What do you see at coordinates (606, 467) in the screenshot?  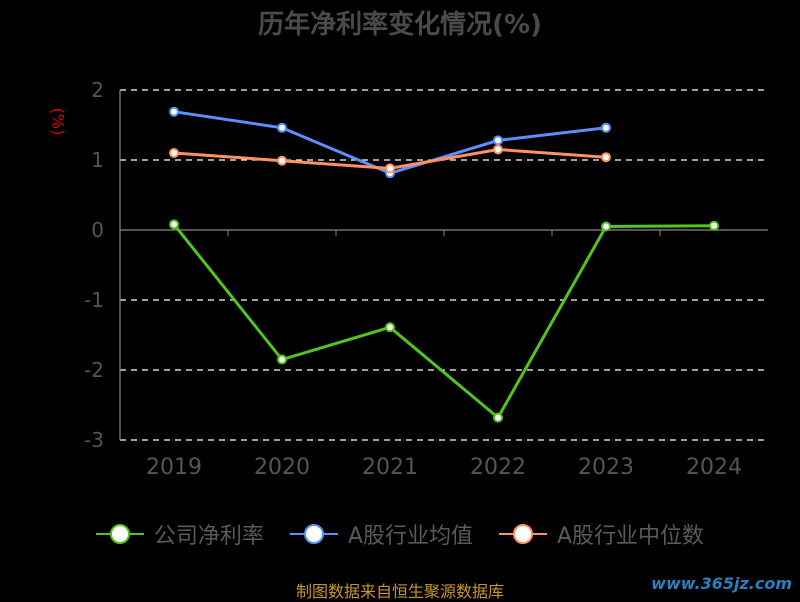 I see `x-tick-label: 2023` at bounding box center [606, 467].